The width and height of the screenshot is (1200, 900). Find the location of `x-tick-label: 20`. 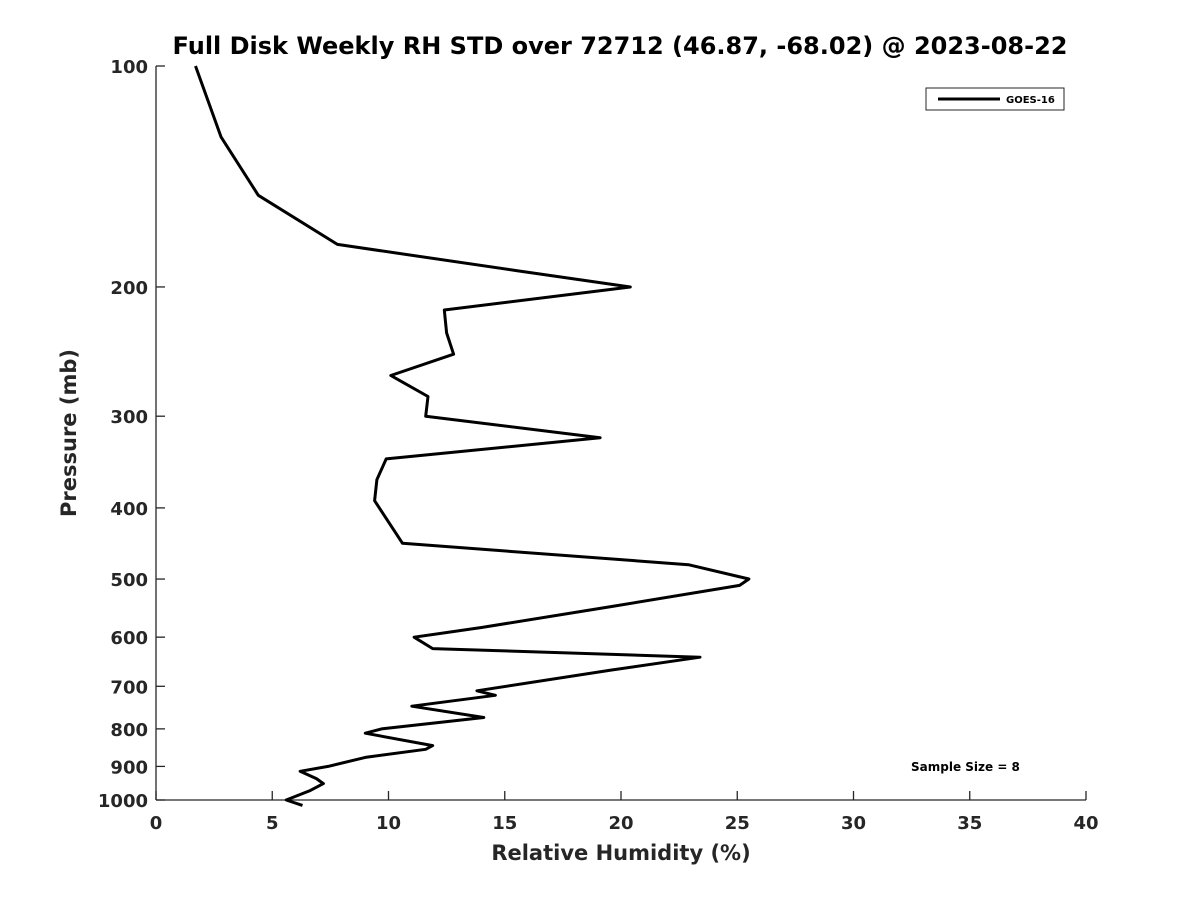

x-tick-label: 20 is located at coordinates (620, 823).